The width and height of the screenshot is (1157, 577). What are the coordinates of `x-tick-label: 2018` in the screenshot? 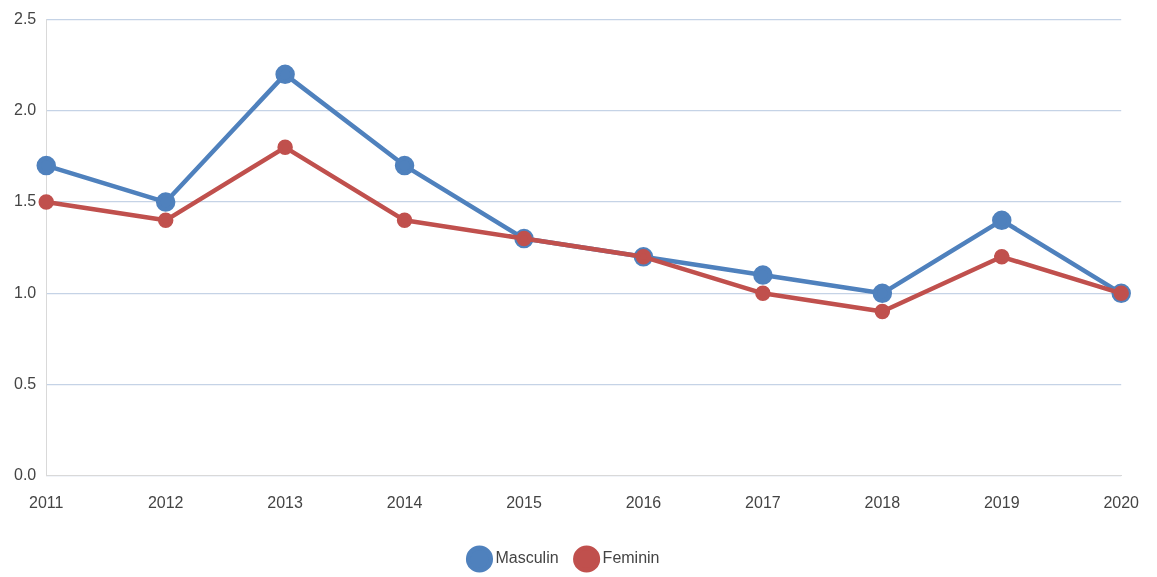 It's located at (882, 502).